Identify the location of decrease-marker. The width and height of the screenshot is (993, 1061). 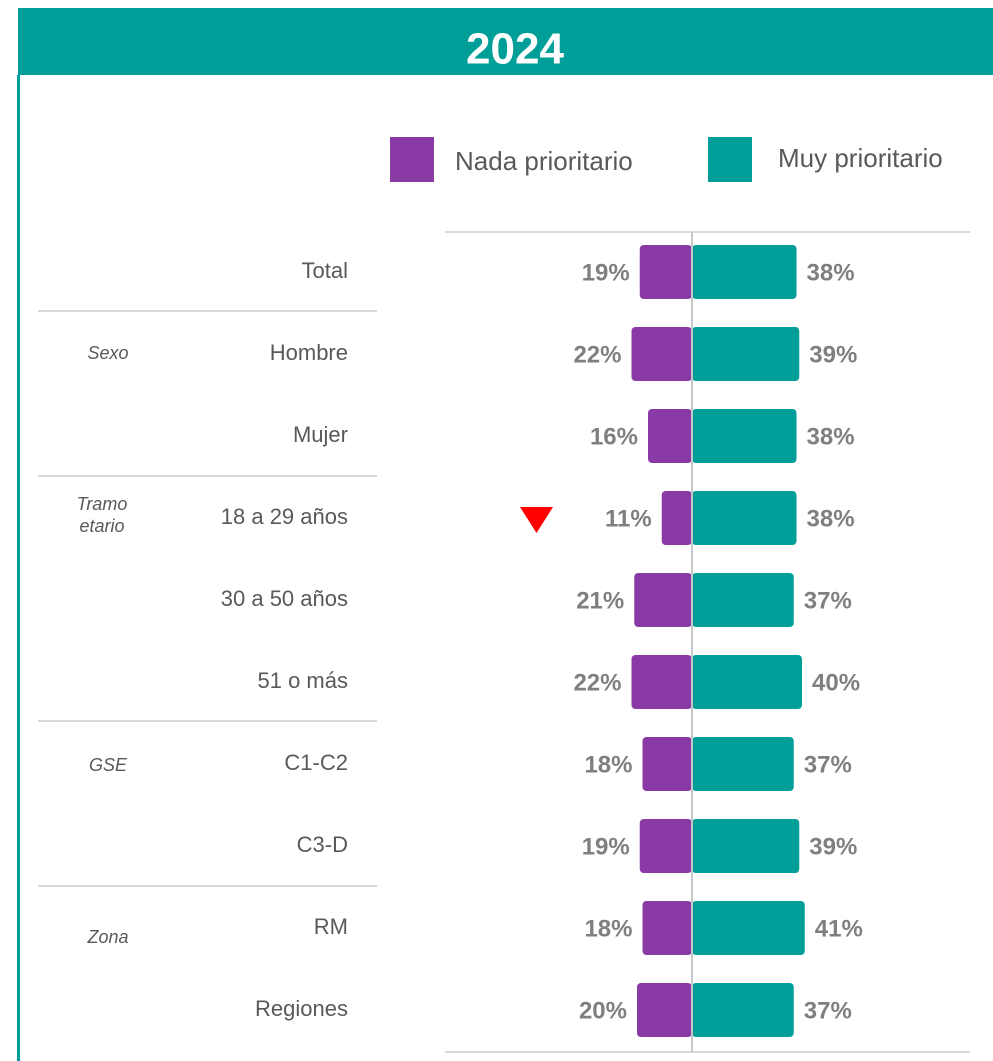
(536, 520).